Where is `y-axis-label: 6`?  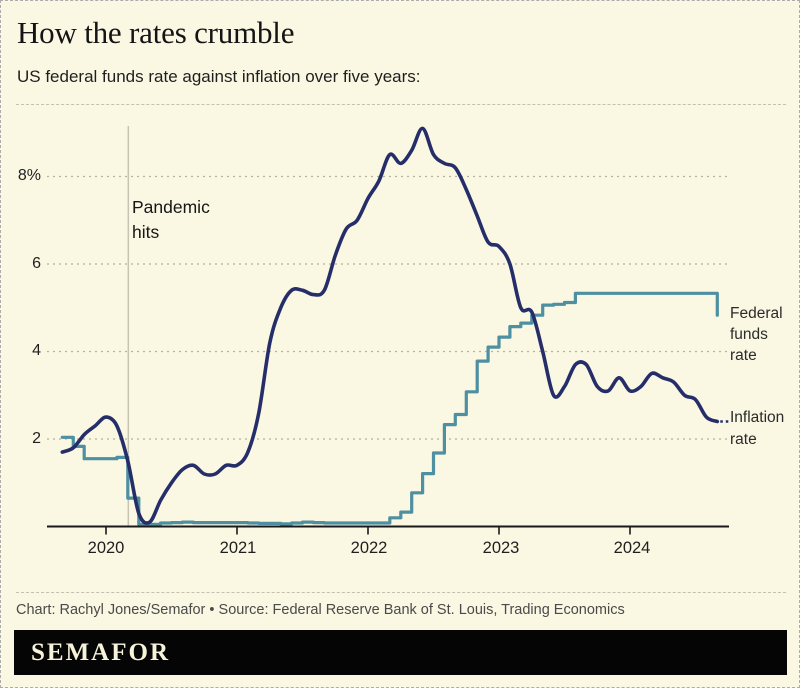
y-axis-label: 6 is located at coordinates (36, 263).